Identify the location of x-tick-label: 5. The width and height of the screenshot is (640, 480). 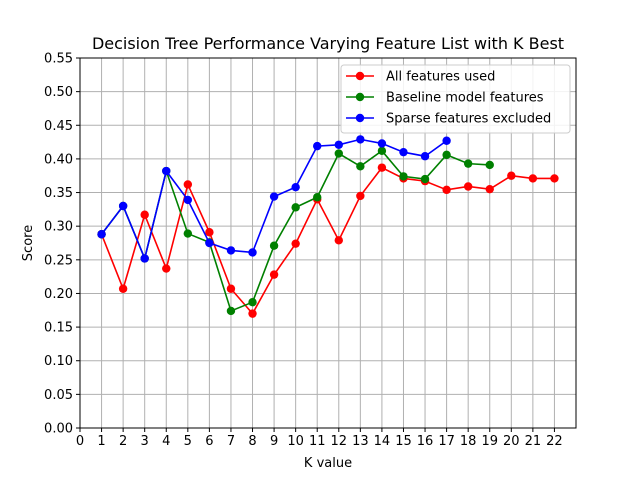
(188, 441).